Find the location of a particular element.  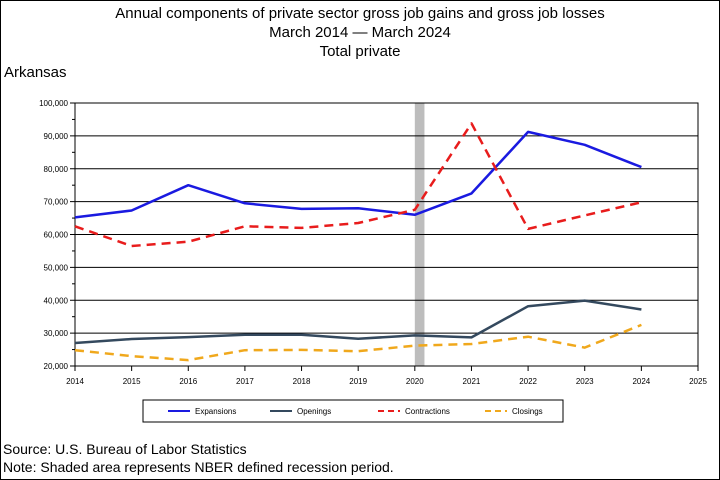

x-tick-label: 2020 is located at coordinates (415, 381).